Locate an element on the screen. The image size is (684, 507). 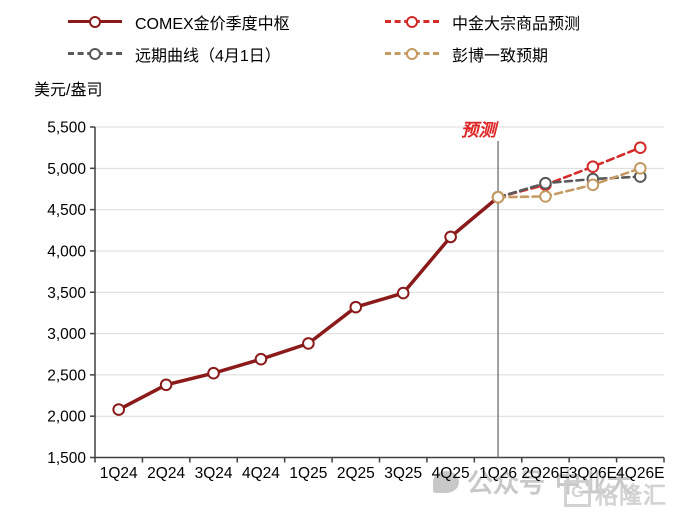
svg-text: 1Q25 is located at coordinates (308, 473).